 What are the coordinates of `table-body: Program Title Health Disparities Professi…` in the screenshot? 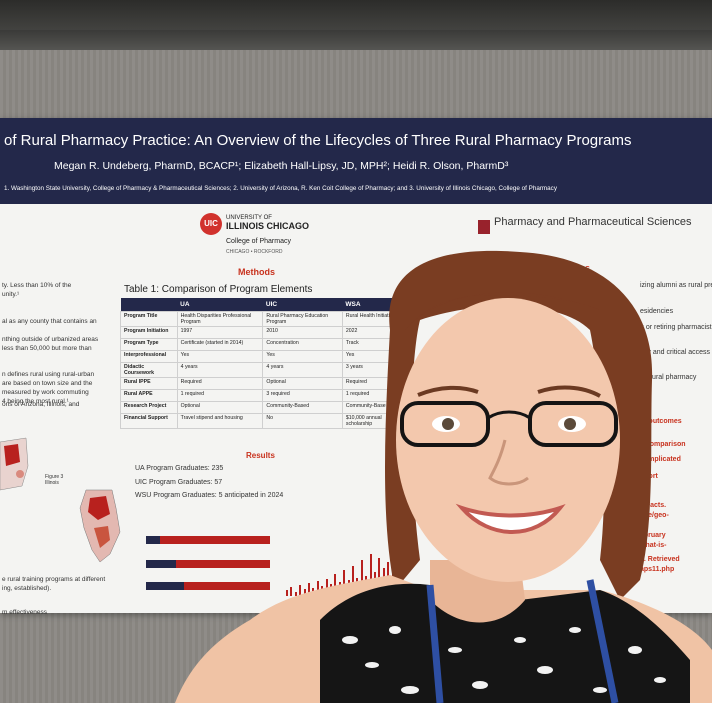 It's located at (263, 370).